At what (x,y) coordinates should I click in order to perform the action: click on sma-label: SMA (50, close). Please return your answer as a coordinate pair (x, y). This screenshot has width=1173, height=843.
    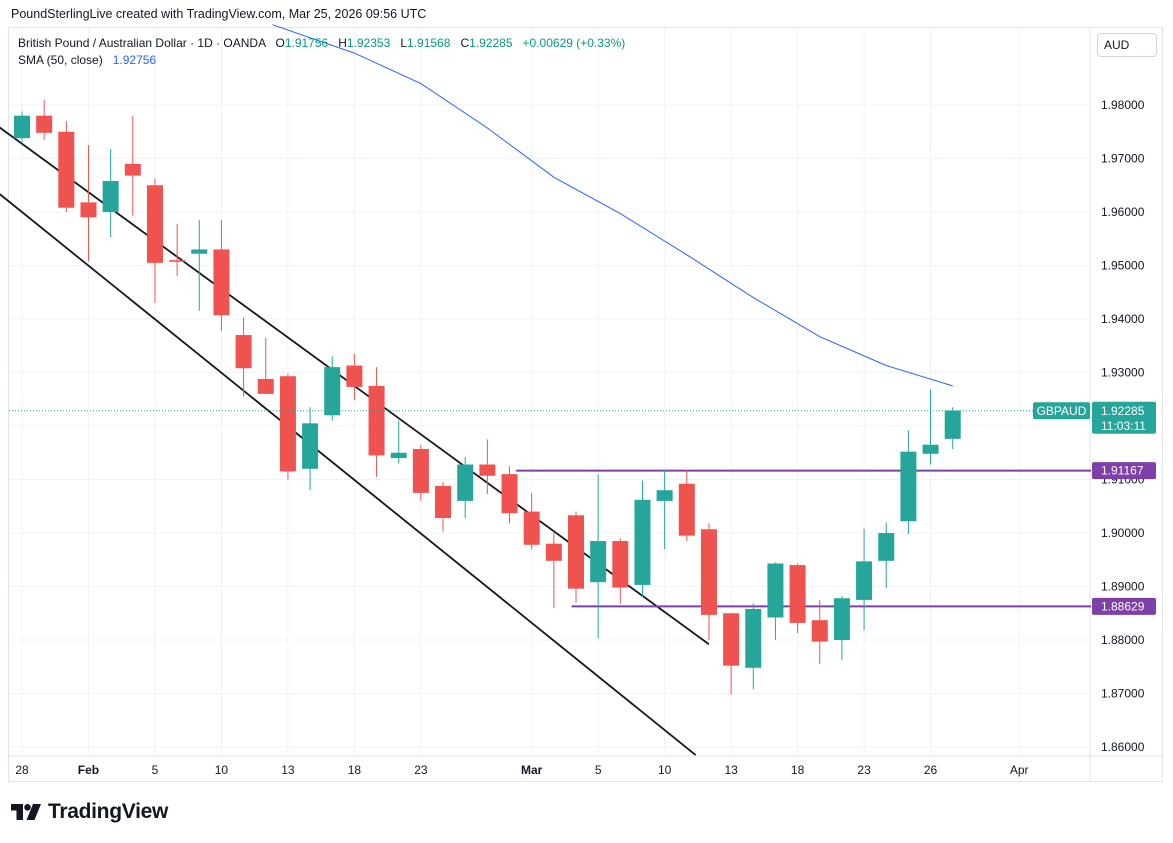
    Looking at the image, I should click on (60, 60).